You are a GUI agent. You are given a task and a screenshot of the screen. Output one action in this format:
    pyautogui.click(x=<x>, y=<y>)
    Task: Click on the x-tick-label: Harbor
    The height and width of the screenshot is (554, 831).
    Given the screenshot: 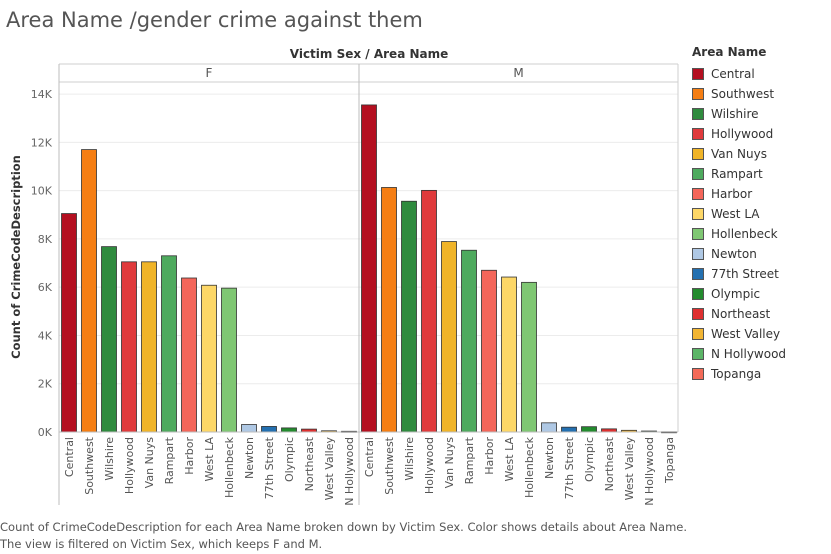 What is the action you would take?
    pyautogui.click(x=489, y=456)
    